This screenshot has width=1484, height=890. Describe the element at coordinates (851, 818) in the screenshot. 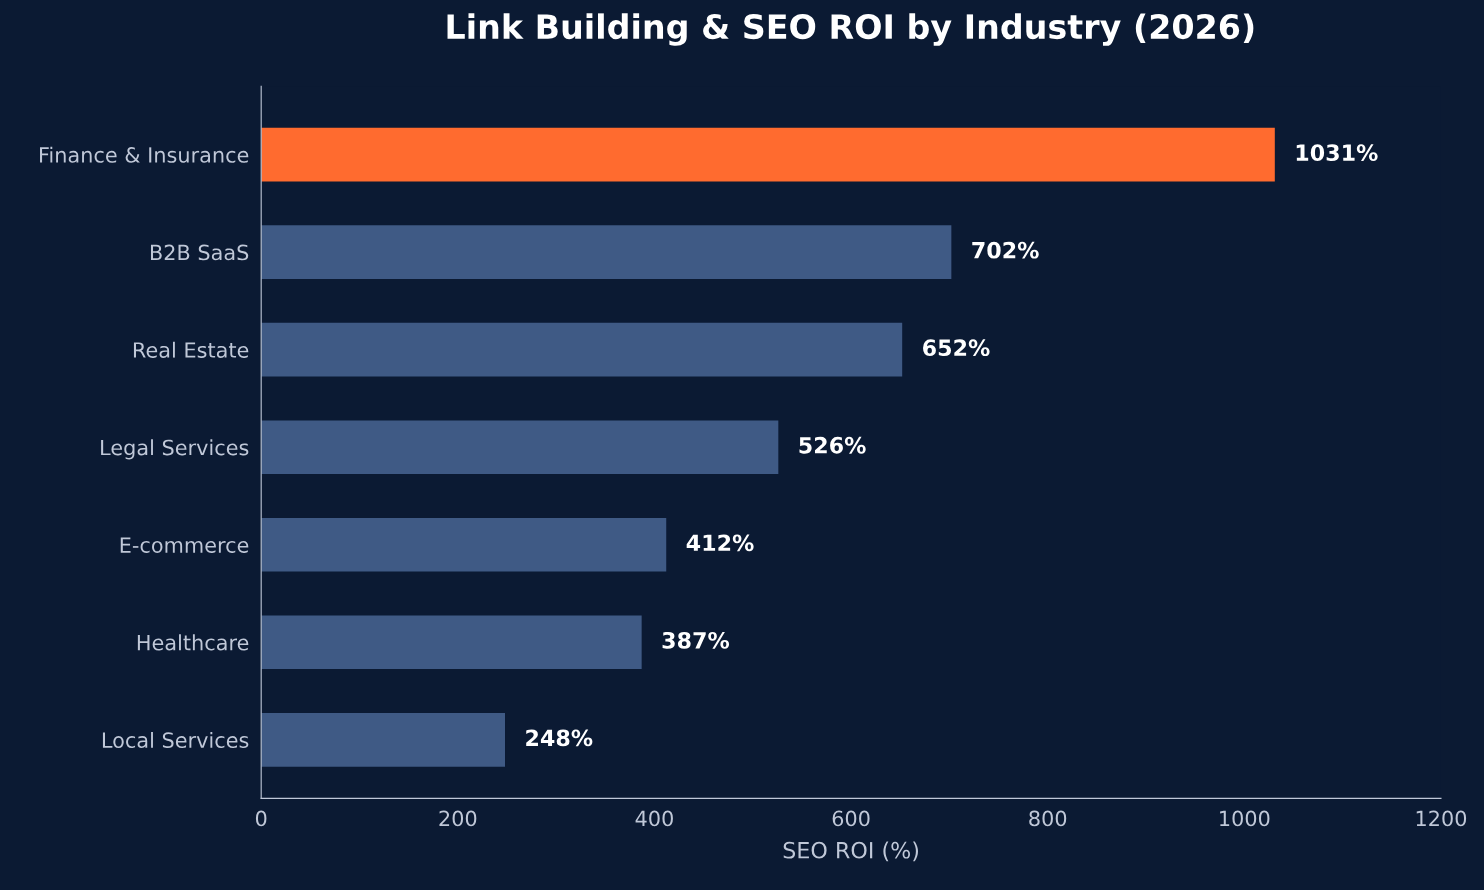

I see `x-tick-label: 600` at that location.